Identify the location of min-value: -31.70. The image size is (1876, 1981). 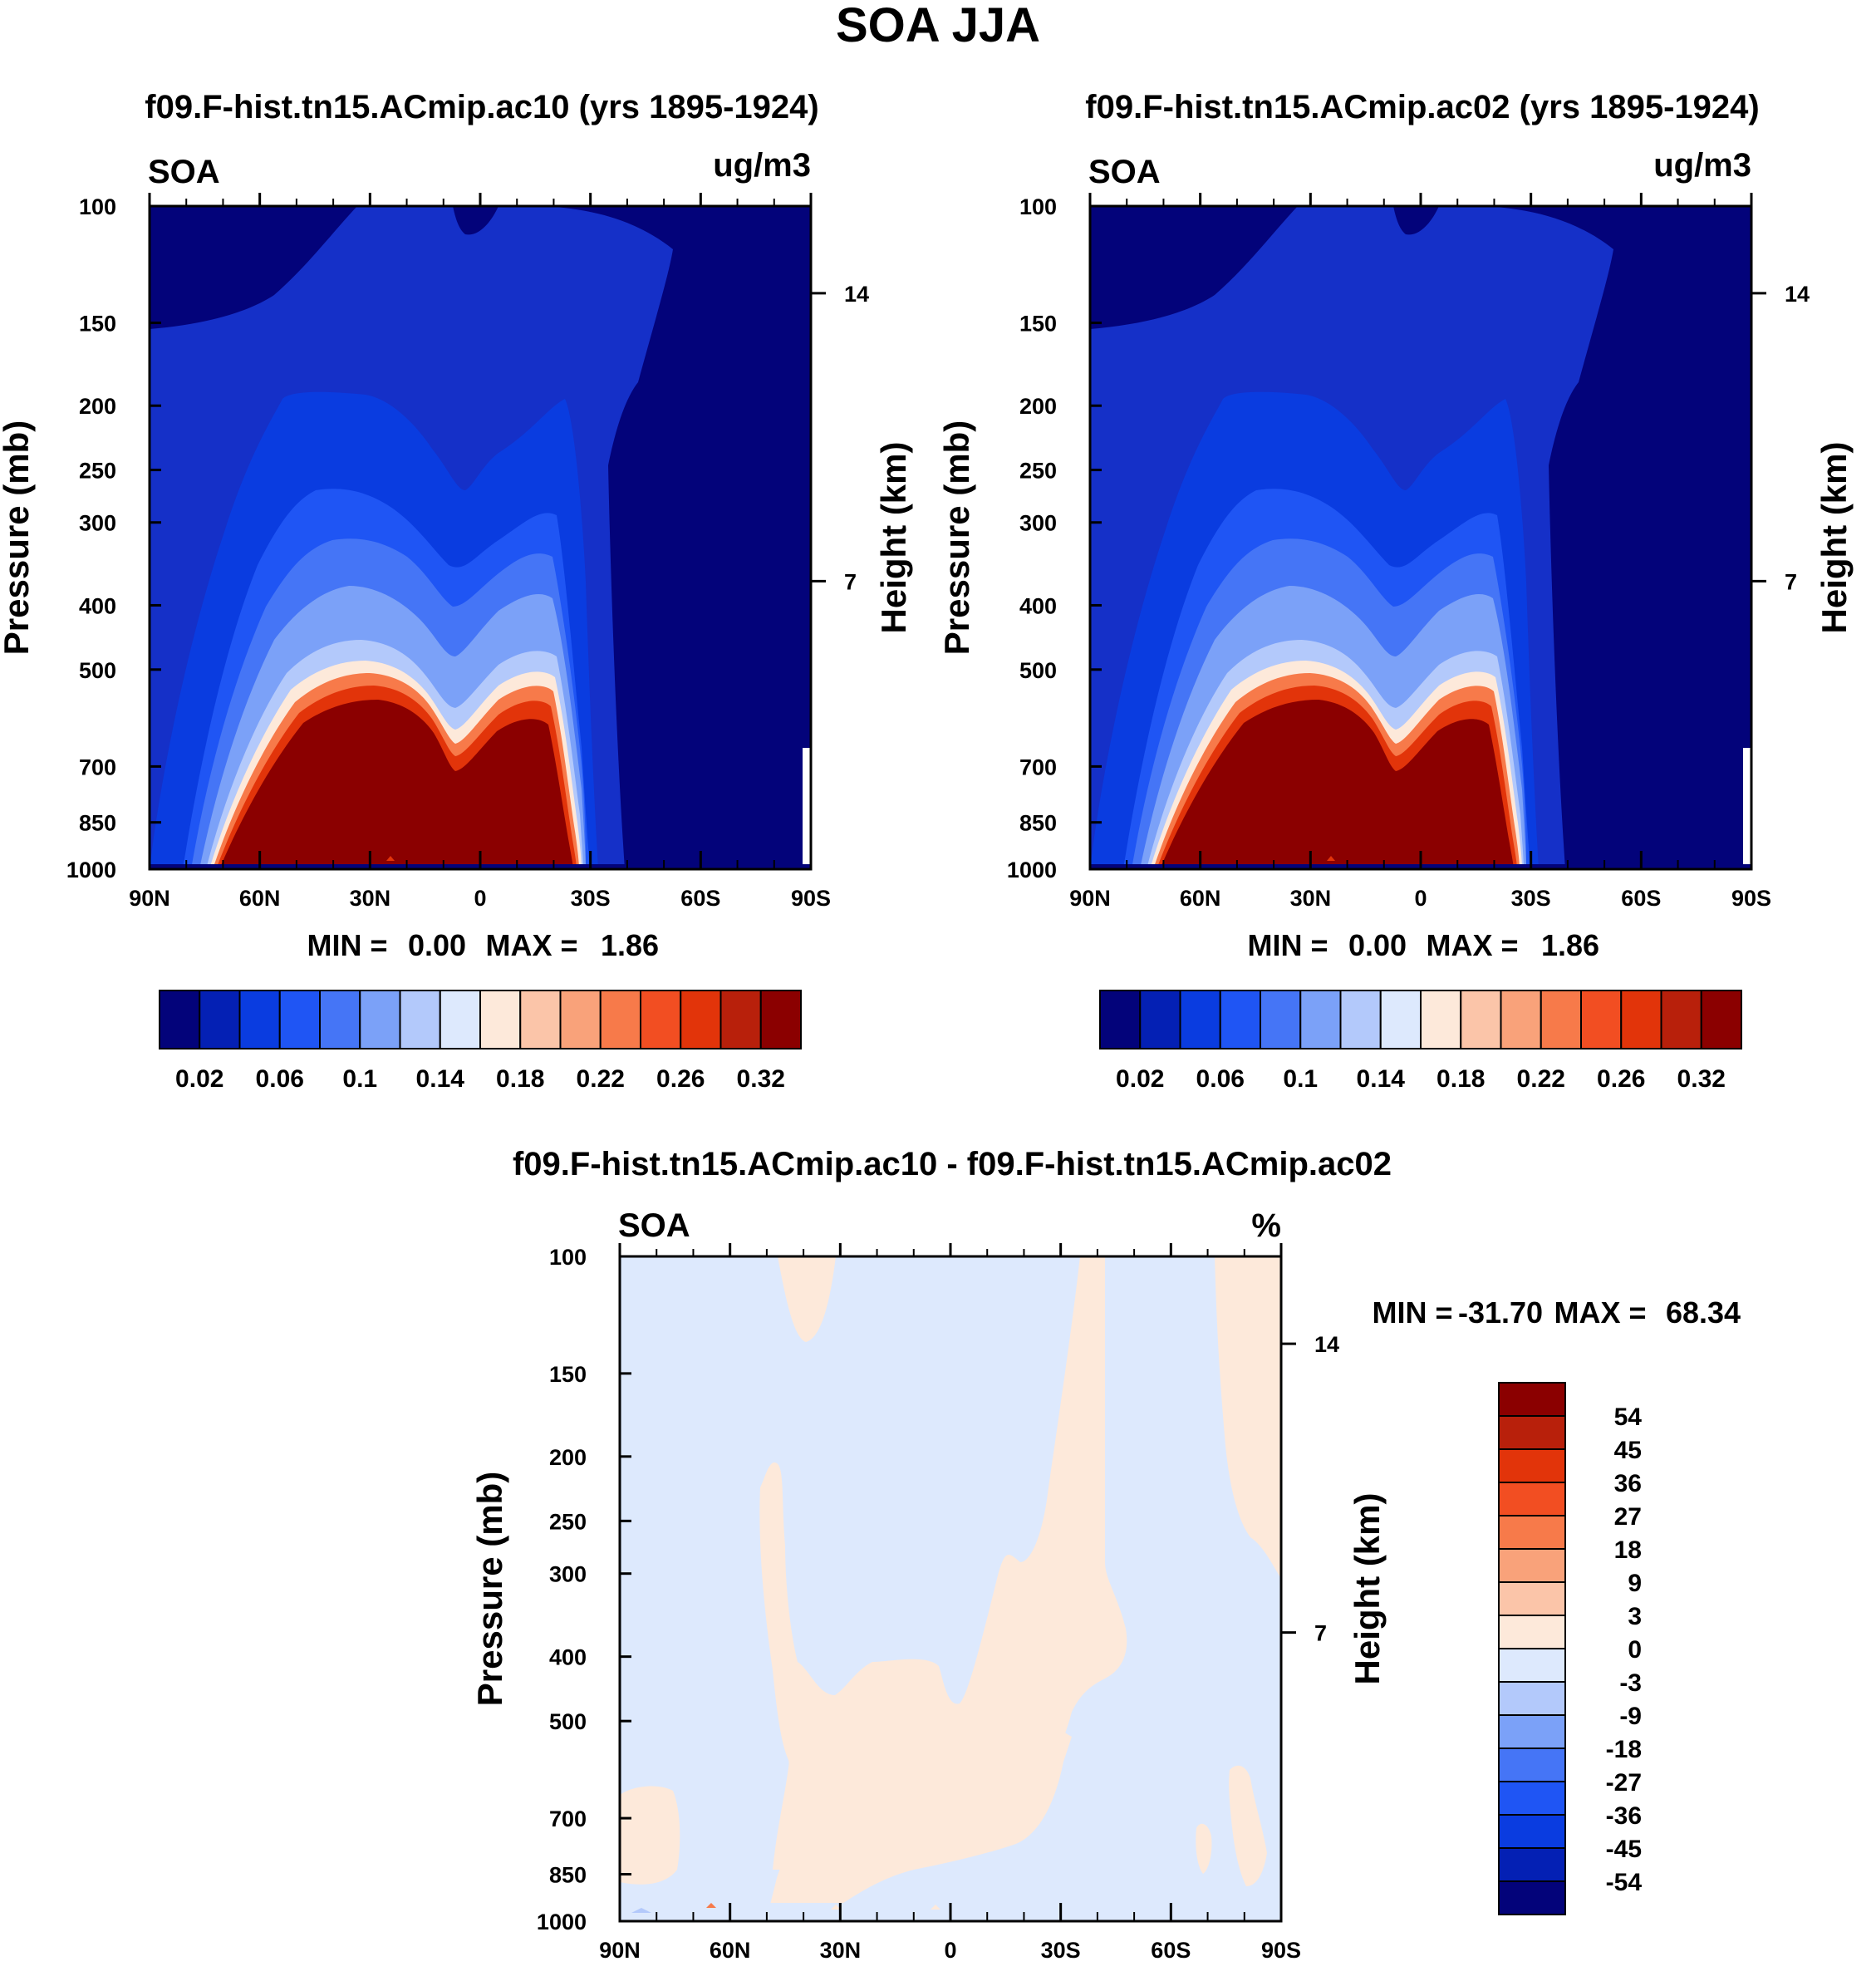
(1500, 1312).